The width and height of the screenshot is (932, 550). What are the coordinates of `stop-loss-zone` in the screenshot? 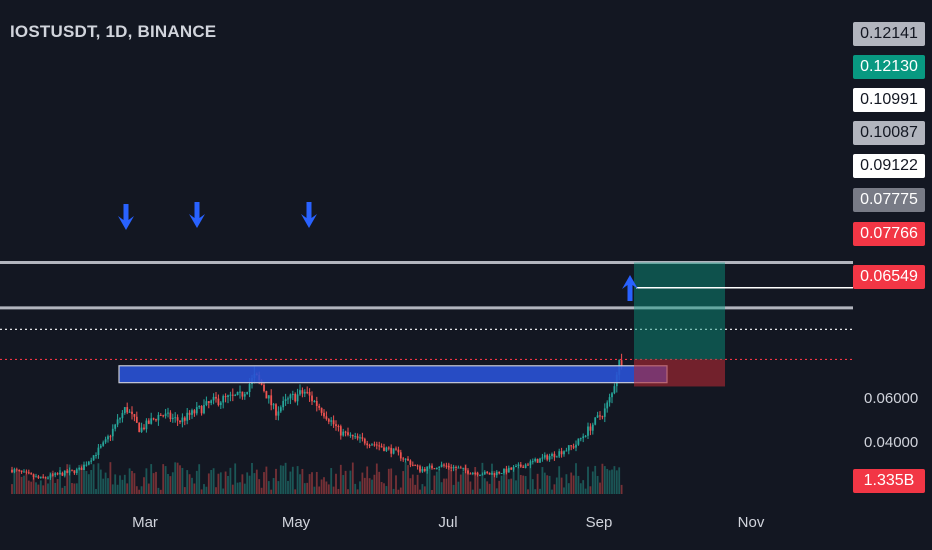 It's located at (679, 373).